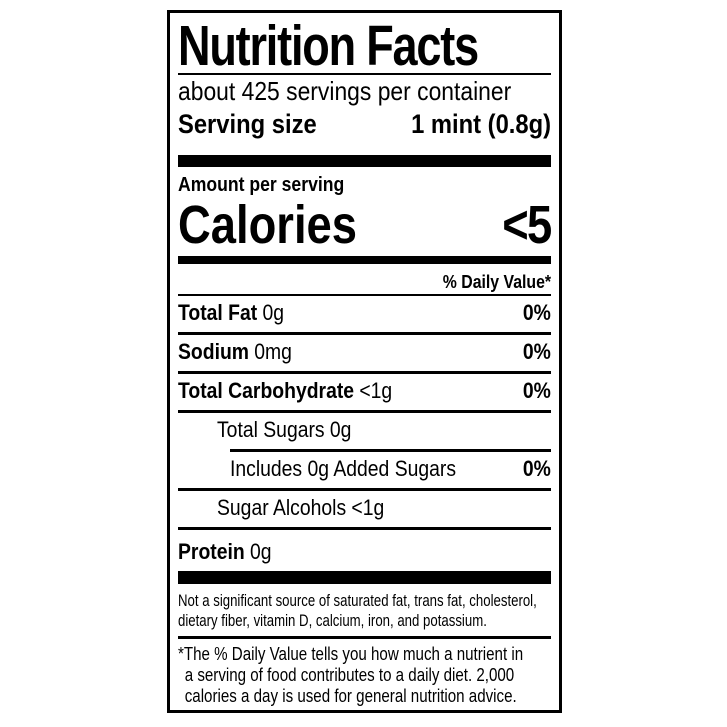 Image resolution: width=727 pixels, height=727 pixels. Describe the element at coordinates (343, 468) in the screenshot. I see `nutrient-name: Includes 0g Added Sugars` at that location.